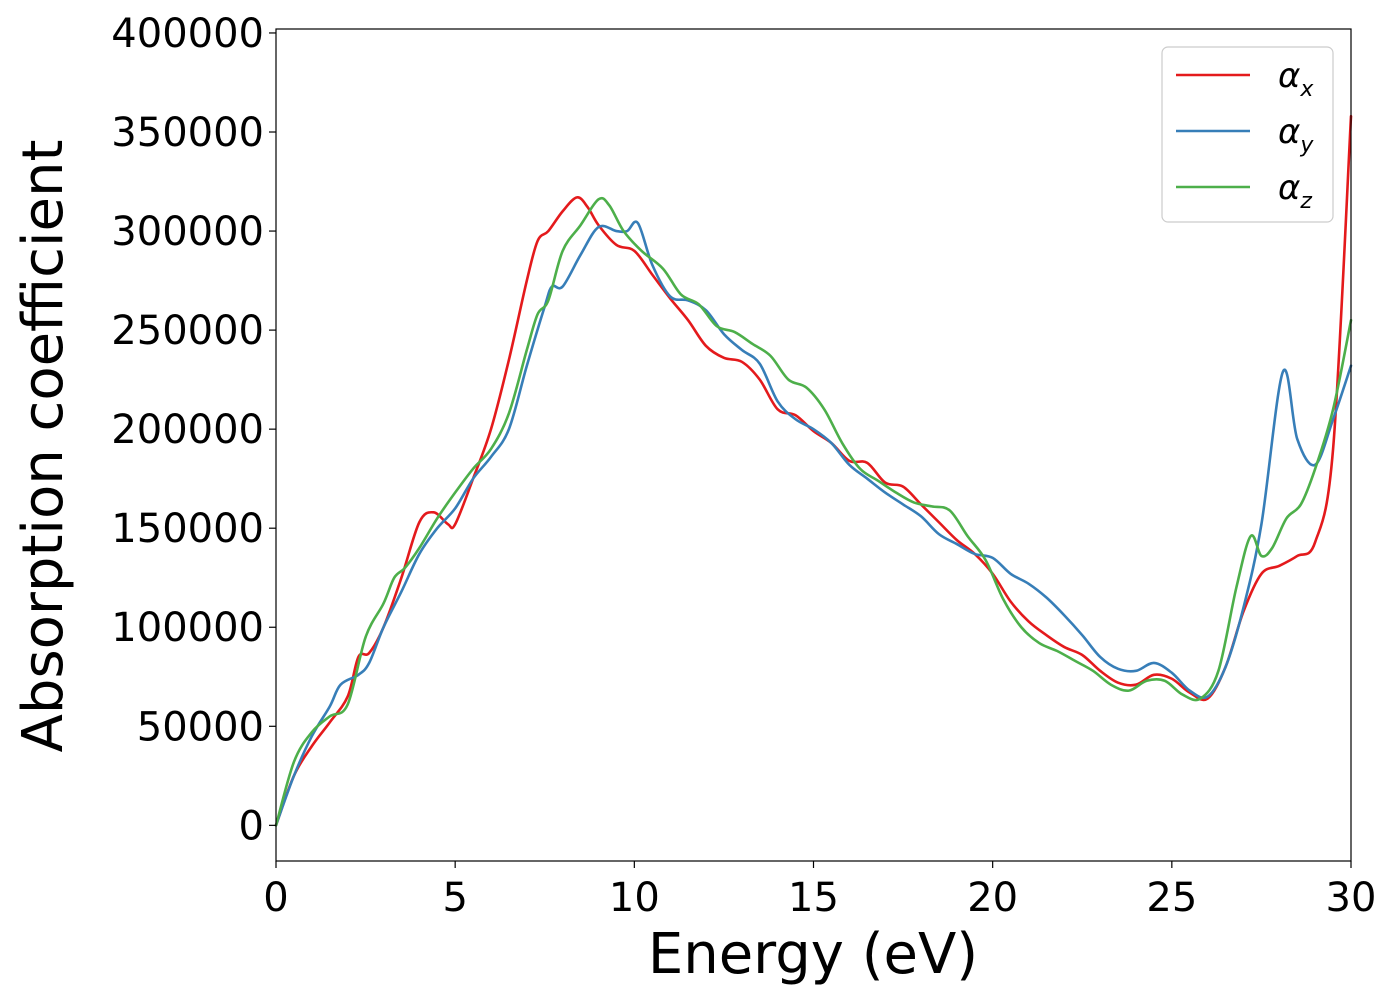  What do you see at coordinates (1247, 134) in the screenshot?
I see `legend-box` at bounding box center [1247, 134].